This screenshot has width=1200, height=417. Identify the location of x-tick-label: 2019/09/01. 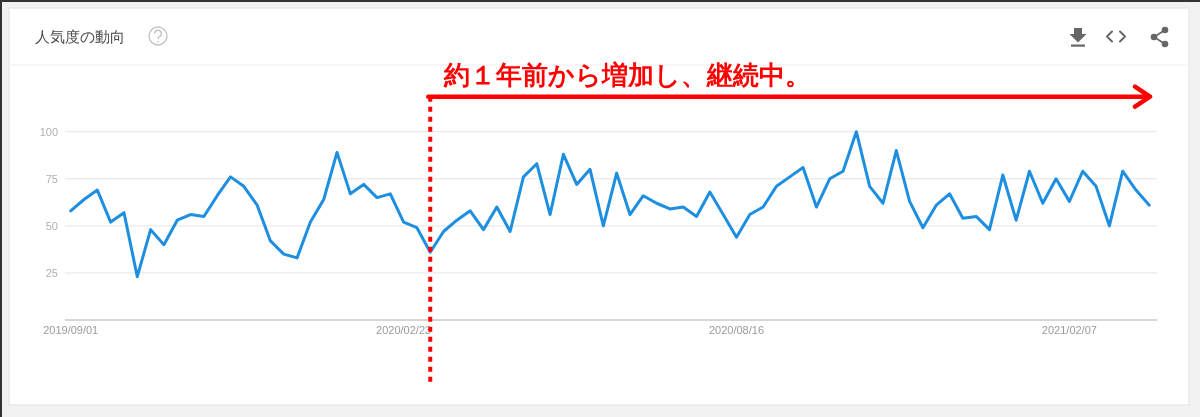
(71, 330).